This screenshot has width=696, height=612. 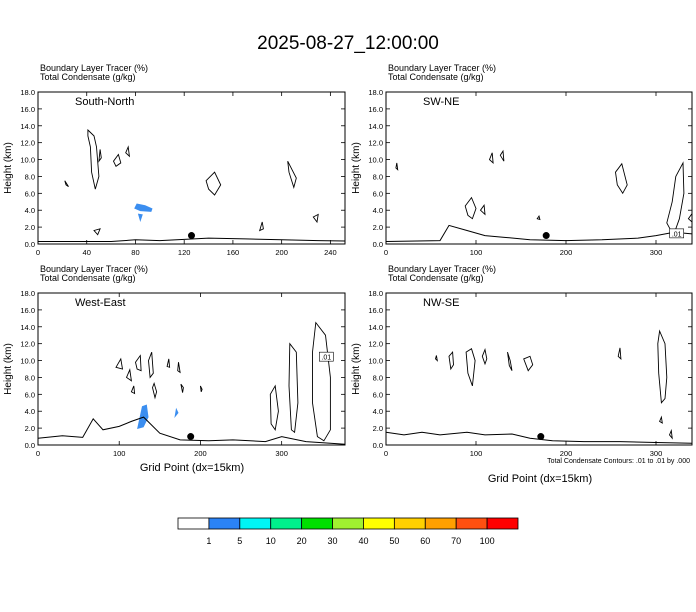 I want to click on y-tick-label: 18.0, so click(x=27, y=293).